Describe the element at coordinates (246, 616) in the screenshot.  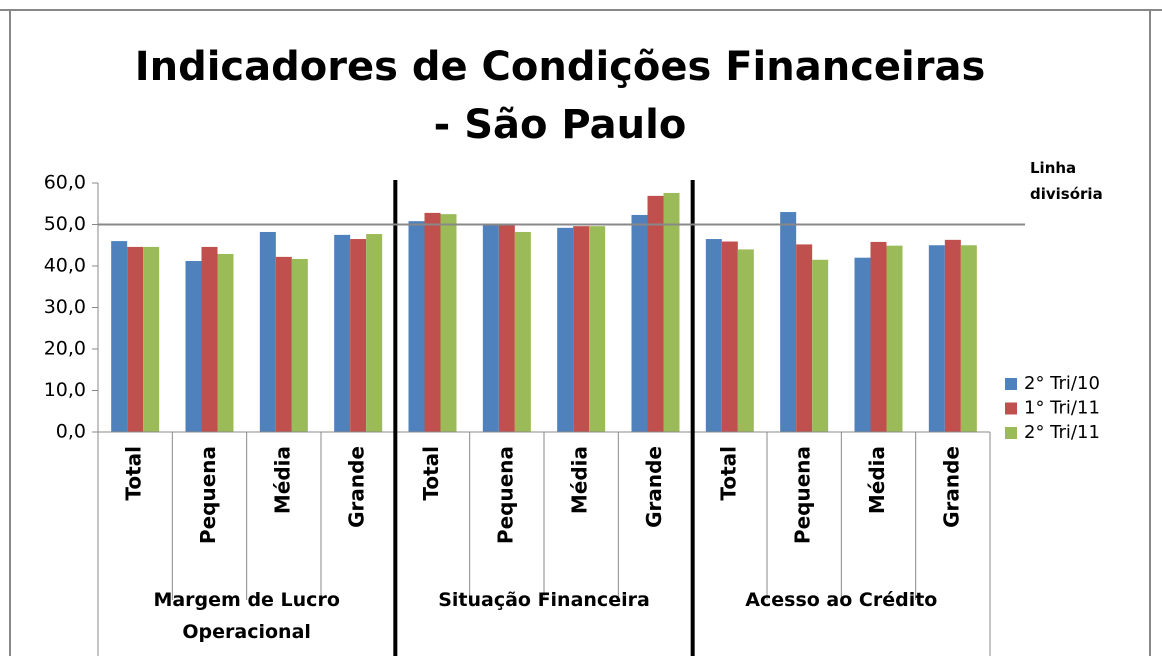
I see `group-label: Margem de Lucro Operacional` at that location.